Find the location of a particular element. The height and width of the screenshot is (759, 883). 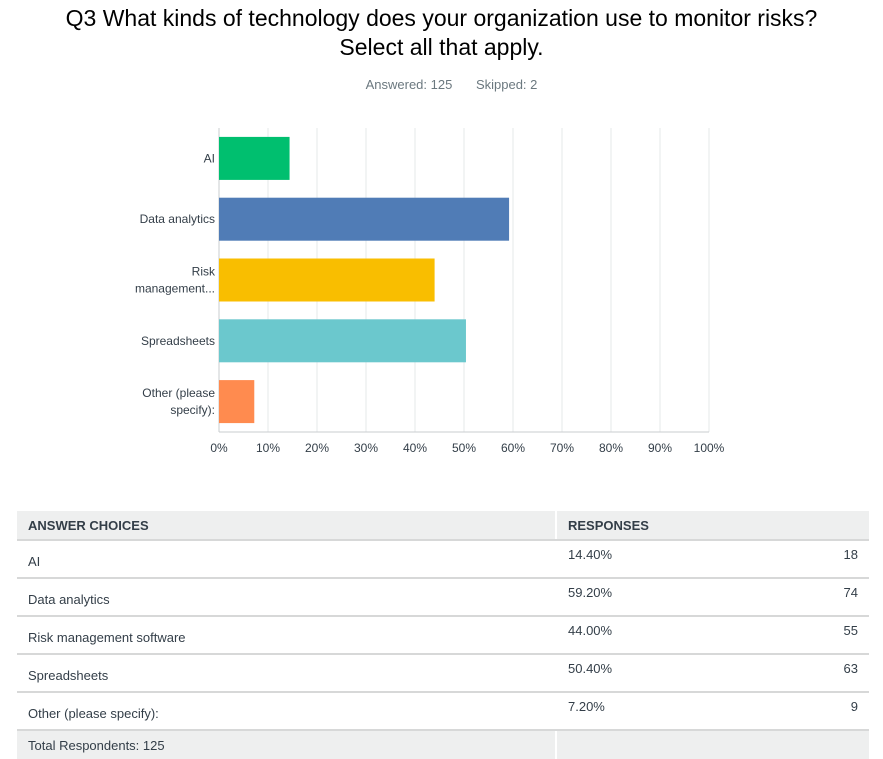

x-tick-label: 40% is located at coordinates (415, 448).